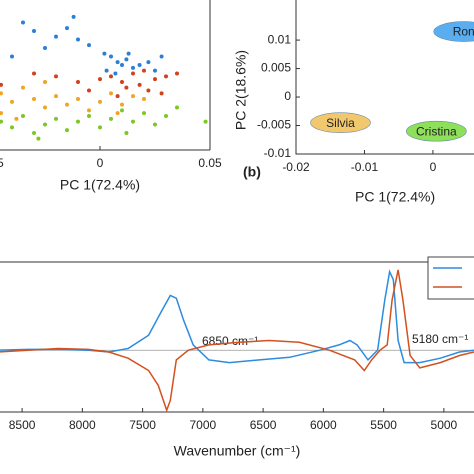 The height and width of the screenshot is (474, 474). Describe the element at coordinates (287, 96) in the screenshot. I see `y-tick-label: 0` at that location.